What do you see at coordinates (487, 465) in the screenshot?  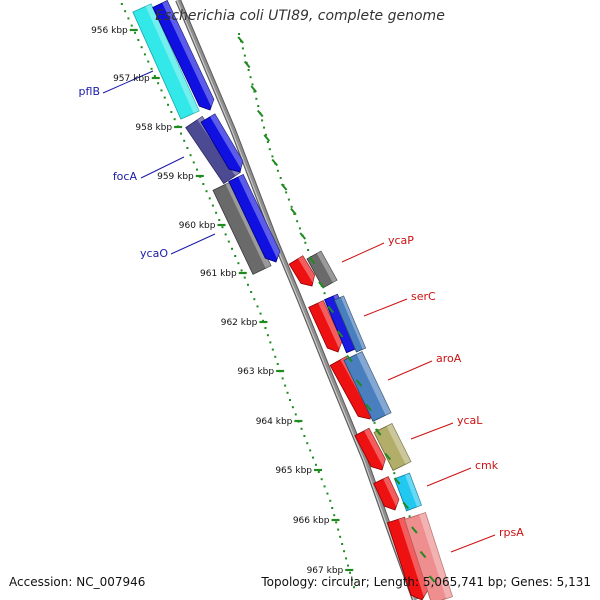 I see `gene-label-cmk: cmk` at bounding box center [487, 465].